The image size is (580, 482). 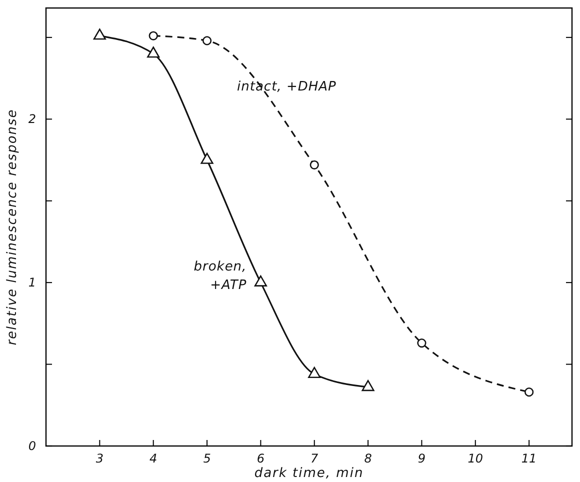 What do you see at coordinates (368, 459) in the screenshot?
I see `x-tick-label: 8` at bounding box center [368, 459].